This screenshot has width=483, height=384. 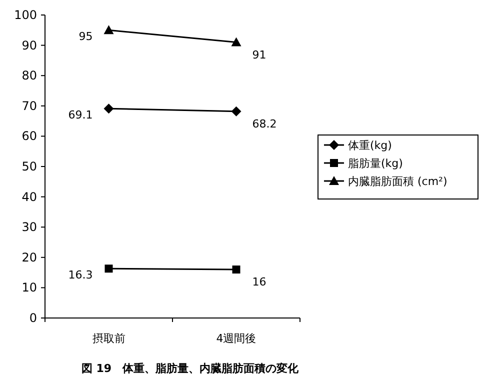 I want to click on y-tick-label: 100, so click(x=25, y=15).